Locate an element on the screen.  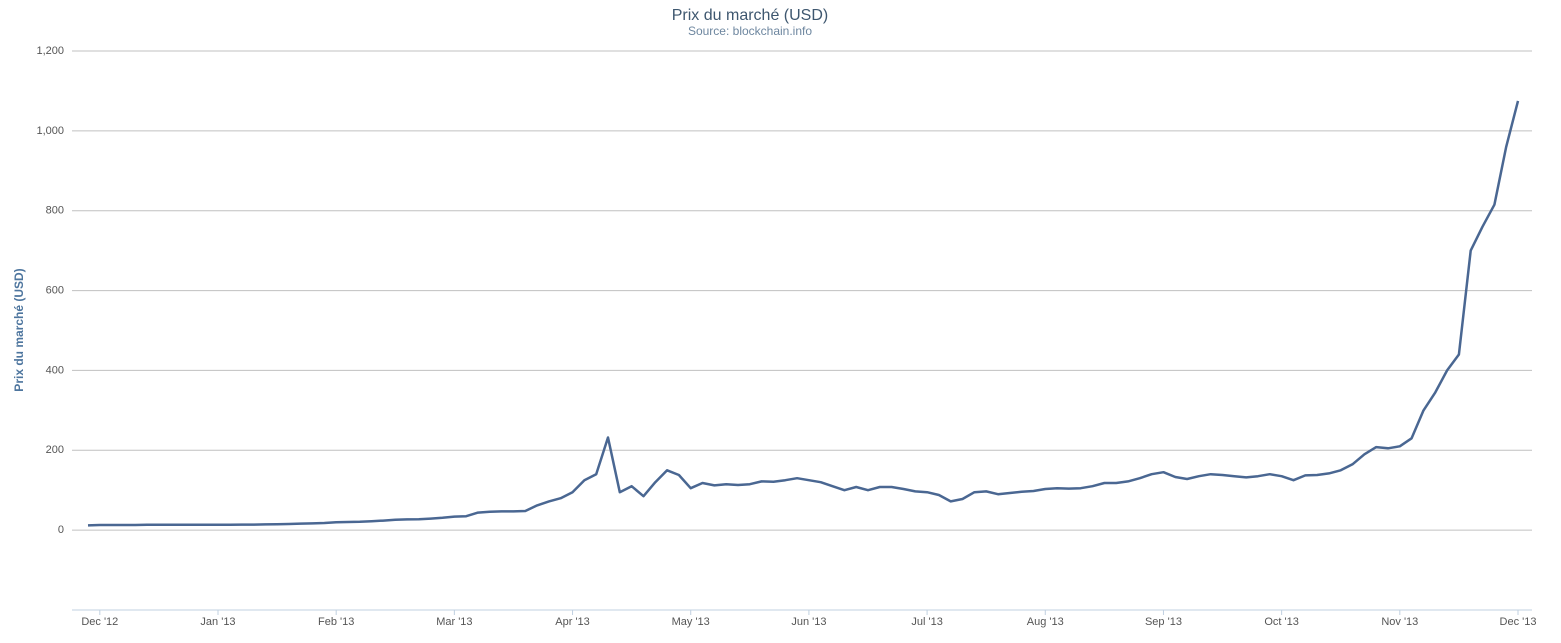
x-tick-label: Oct '13 is located at coordinates (1281, 622).